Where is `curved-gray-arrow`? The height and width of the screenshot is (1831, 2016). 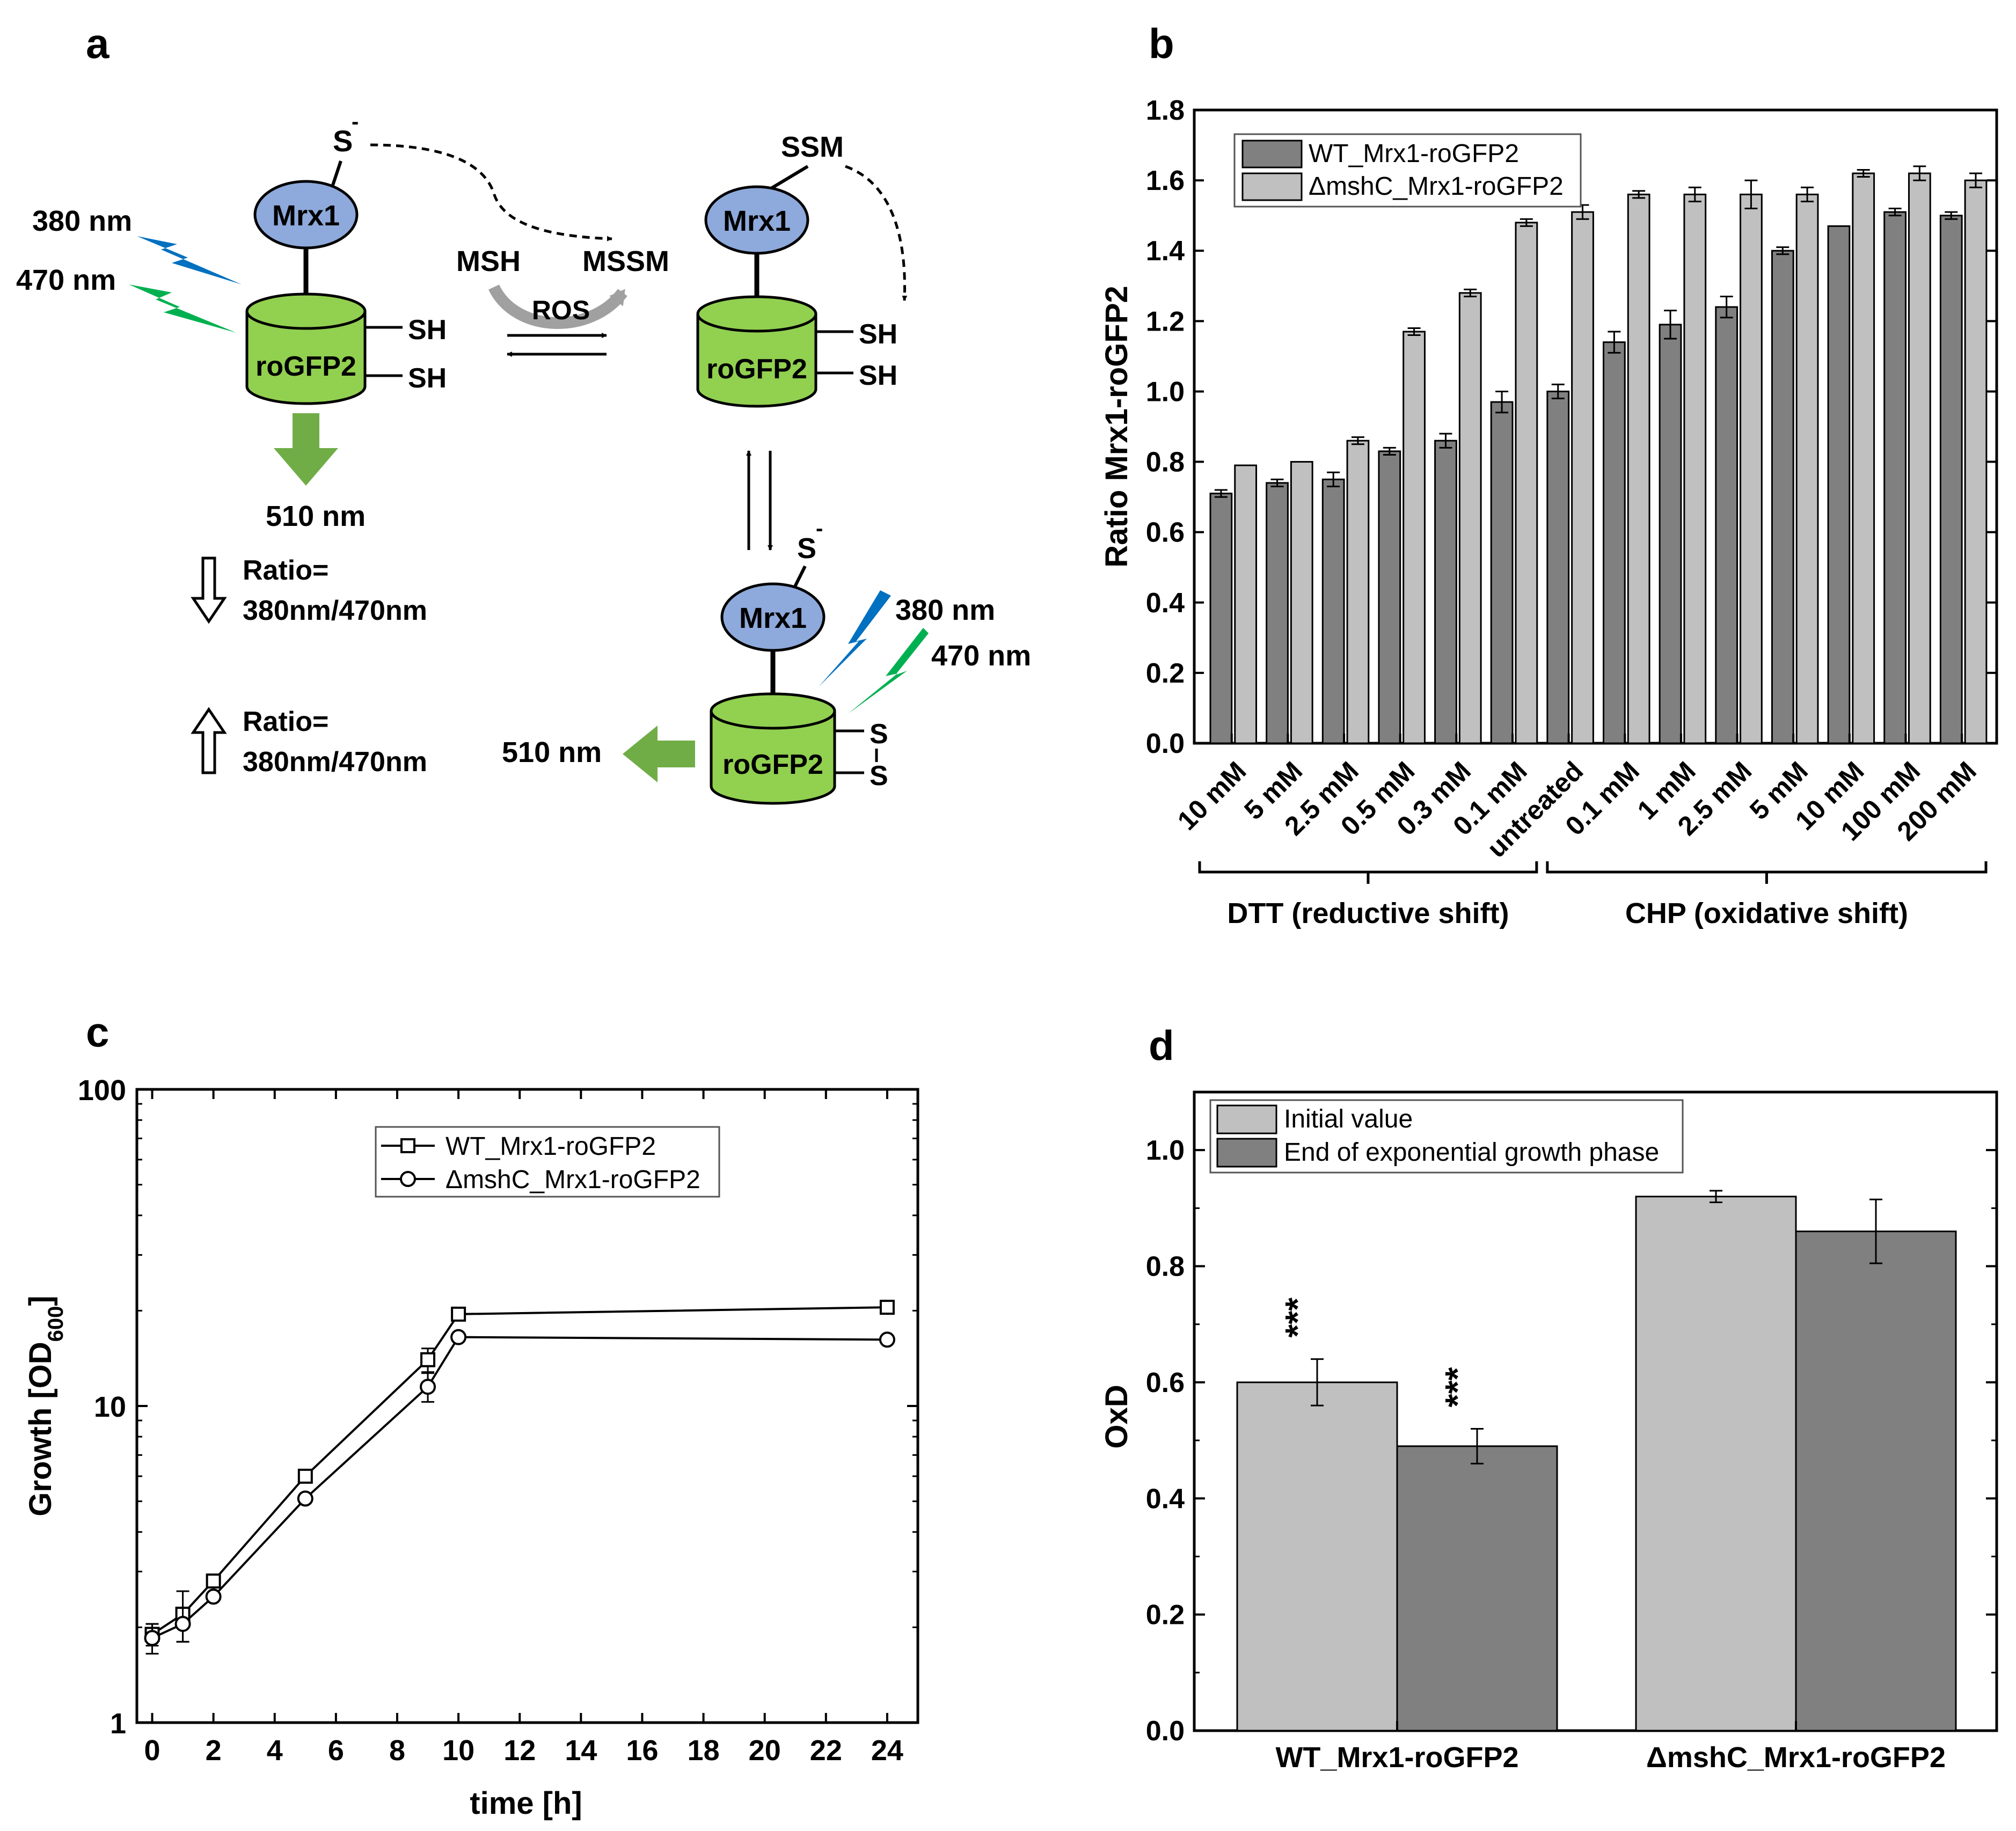 curved-gray-arrow is located at coordinates (557, 306).